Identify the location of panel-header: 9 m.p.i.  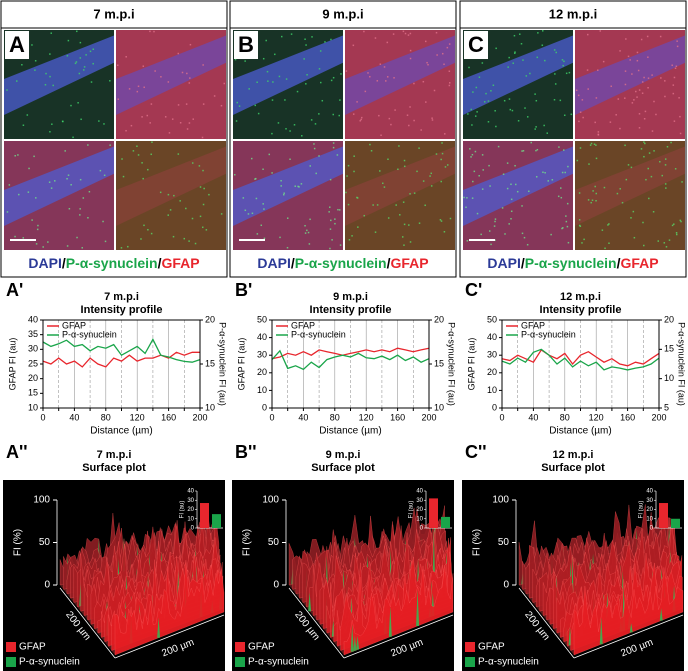
(342, 13).